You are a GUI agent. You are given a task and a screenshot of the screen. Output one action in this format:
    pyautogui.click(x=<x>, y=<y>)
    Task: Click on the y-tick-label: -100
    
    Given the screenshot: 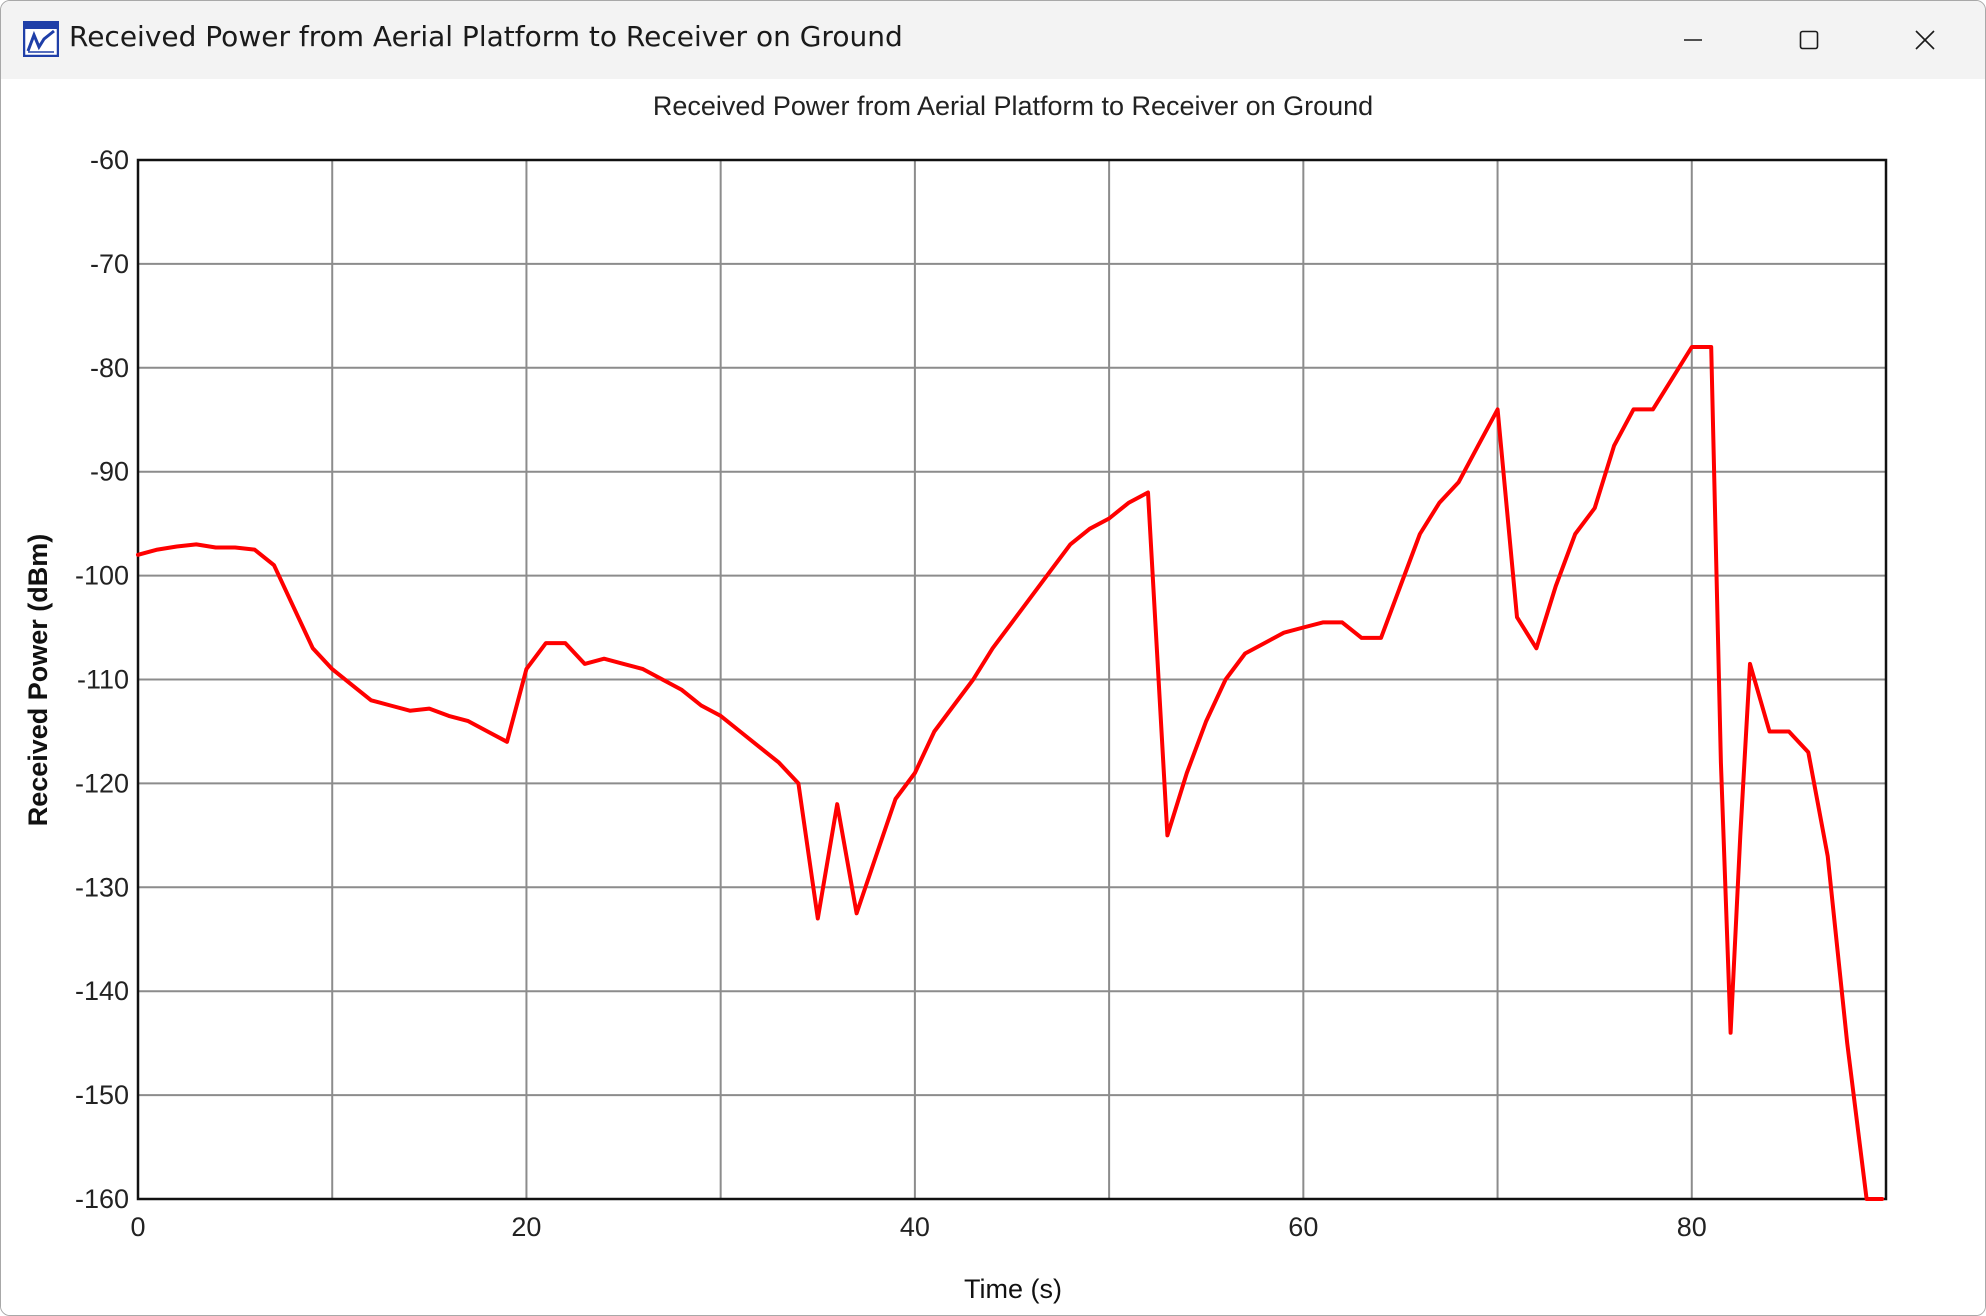 What is the action you would take?
    pyautogui.click(x=102, y=576)
    